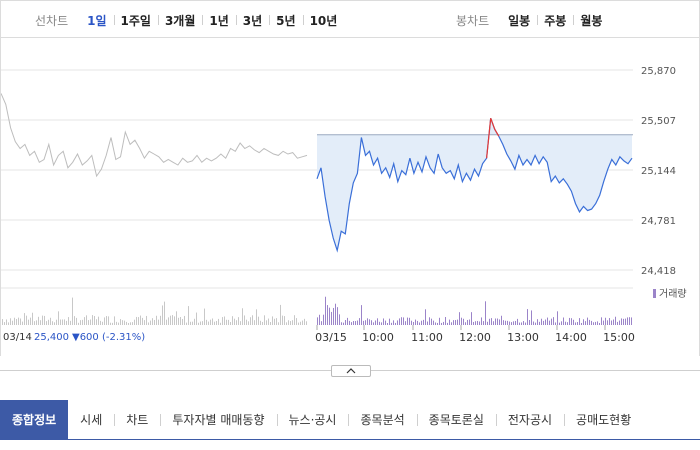 The height and width of the screenshot is (450, 700). Describe the element at coordinates (137, 420) in the screenshot. I see `tab-chart: 차트` at that location.